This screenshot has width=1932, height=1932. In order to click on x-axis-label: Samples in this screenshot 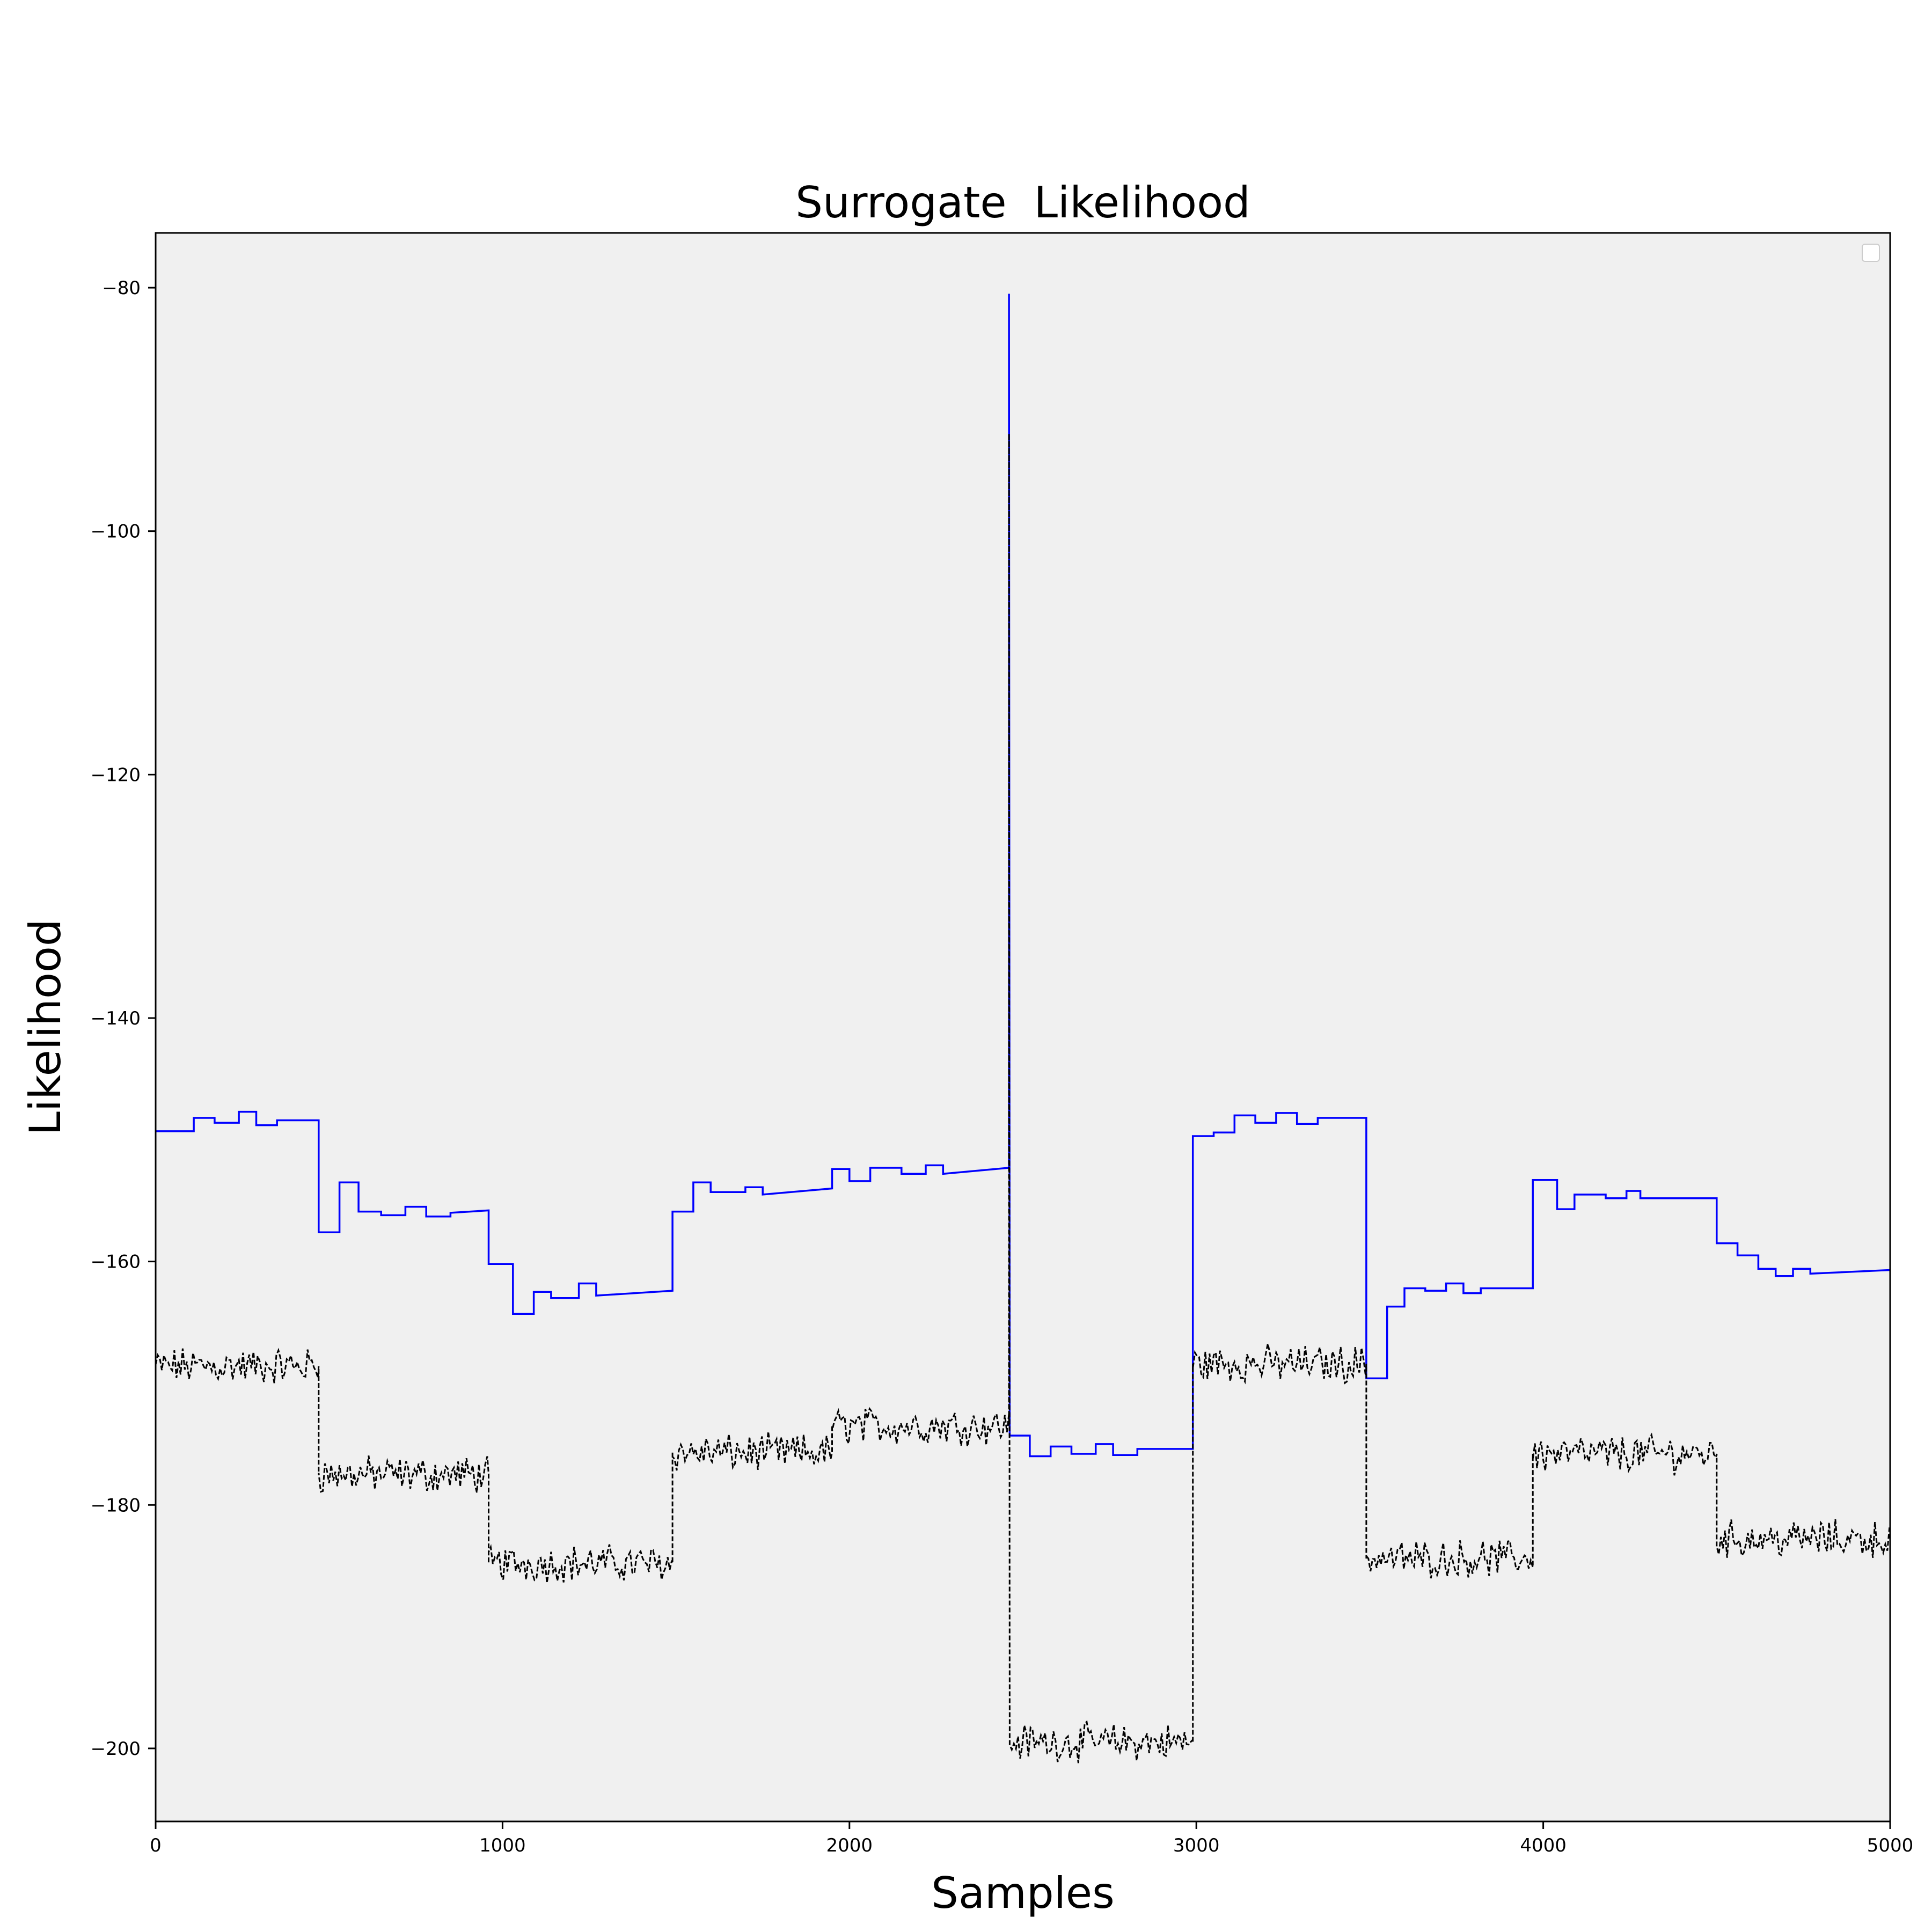, I will do `click(1023, 1893)`.